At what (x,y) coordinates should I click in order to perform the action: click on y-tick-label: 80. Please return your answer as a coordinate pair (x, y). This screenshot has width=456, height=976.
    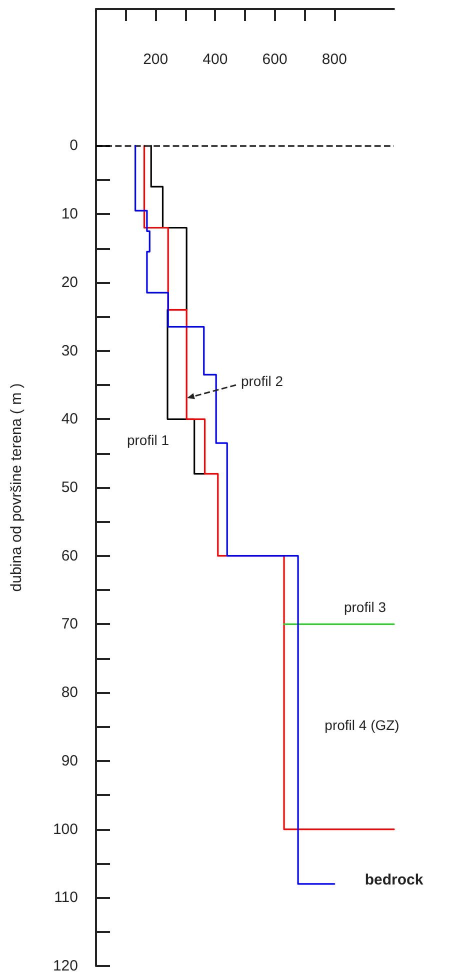
    Looking at the image, I should click on (69, 693).